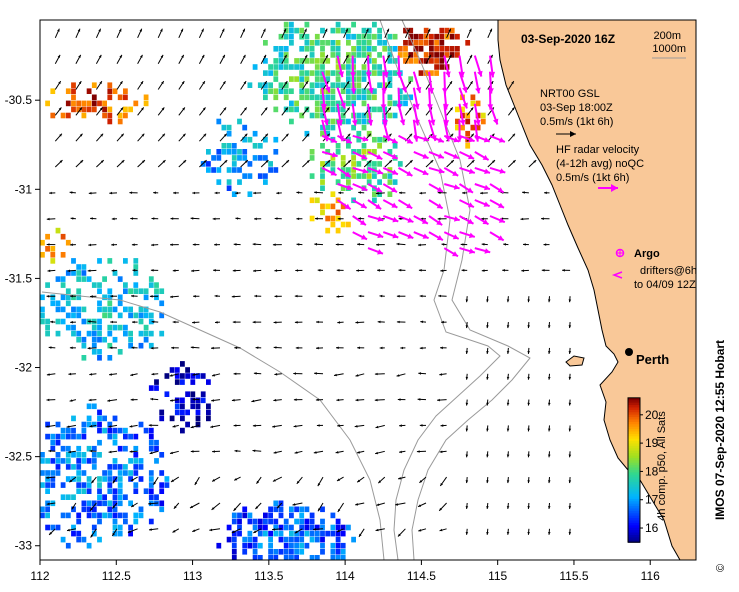 This screenshot has width=739, height=592. What do you see at coordinates (566, 134) in the screenshot?
I see `nrt-scale-arrow` at bounding box center [566, 134].